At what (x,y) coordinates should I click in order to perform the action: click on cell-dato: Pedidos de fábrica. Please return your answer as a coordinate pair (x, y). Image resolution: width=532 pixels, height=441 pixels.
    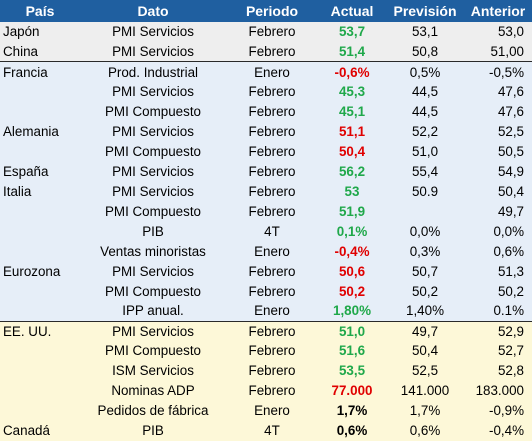
    Looking at the image, I should click on (153, 410).